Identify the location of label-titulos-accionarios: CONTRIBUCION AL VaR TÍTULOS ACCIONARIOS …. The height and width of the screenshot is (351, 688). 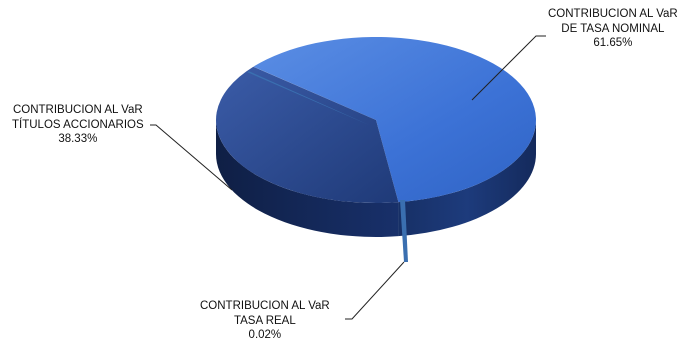
(78, 125).